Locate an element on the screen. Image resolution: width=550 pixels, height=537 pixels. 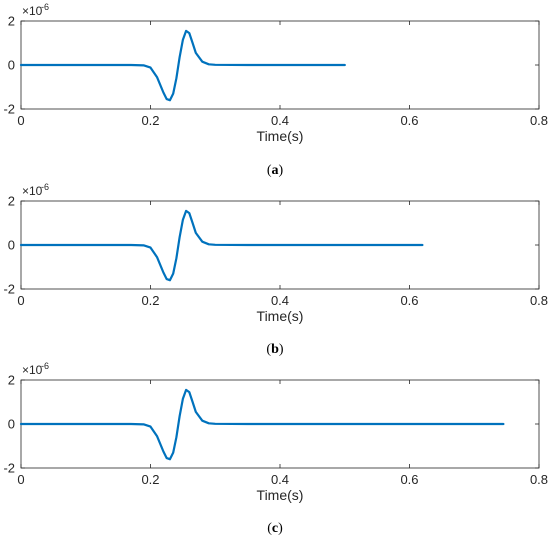
caption-letter: b is located at coordinates (275, 349).